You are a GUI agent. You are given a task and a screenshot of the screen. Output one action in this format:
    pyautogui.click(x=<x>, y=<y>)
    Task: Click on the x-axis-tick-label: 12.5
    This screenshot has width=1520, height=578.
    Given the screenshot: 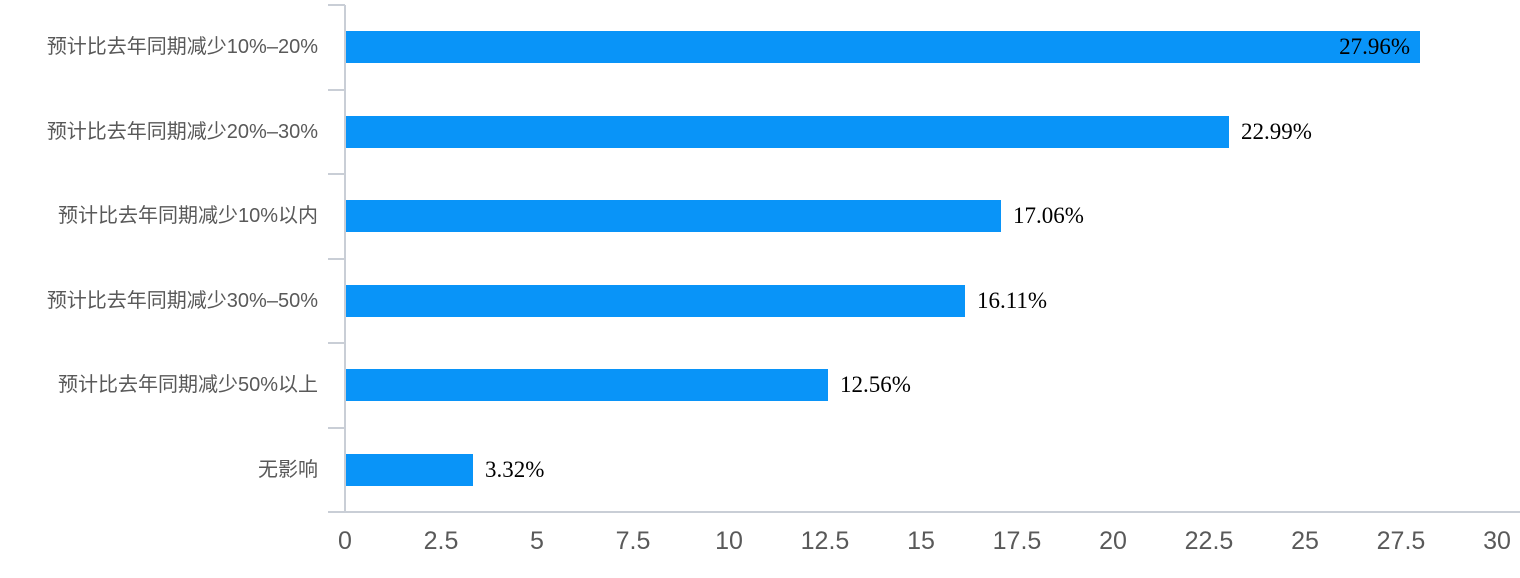 What is the action you would take?
    pyautogui.click(x=825, y=541)
    